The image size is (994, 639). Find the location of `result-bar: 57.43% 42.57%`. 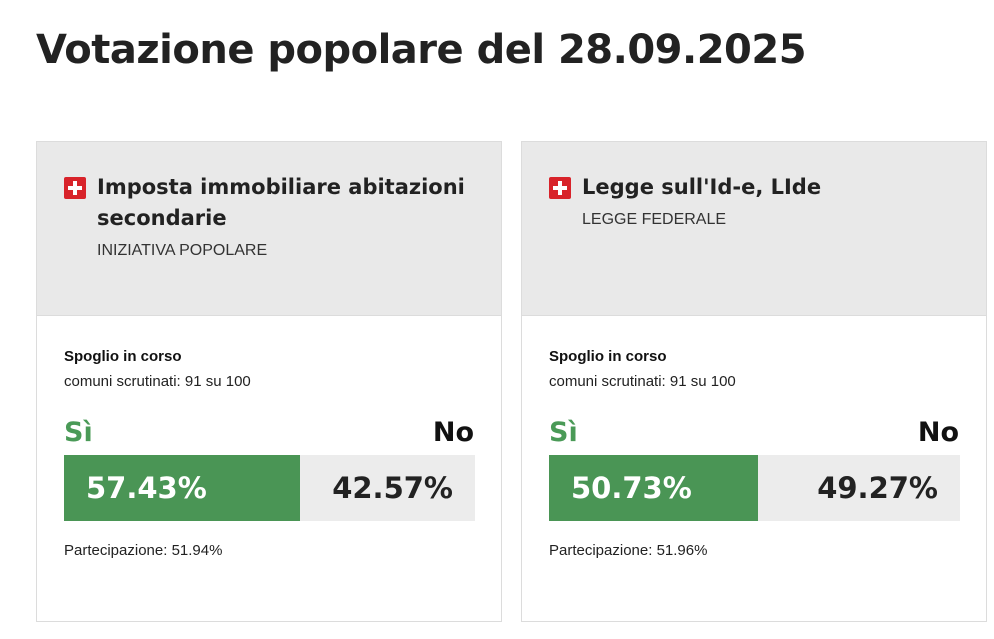

result-bar: 57.43% 42.57% is located at coordinates (269, 488).